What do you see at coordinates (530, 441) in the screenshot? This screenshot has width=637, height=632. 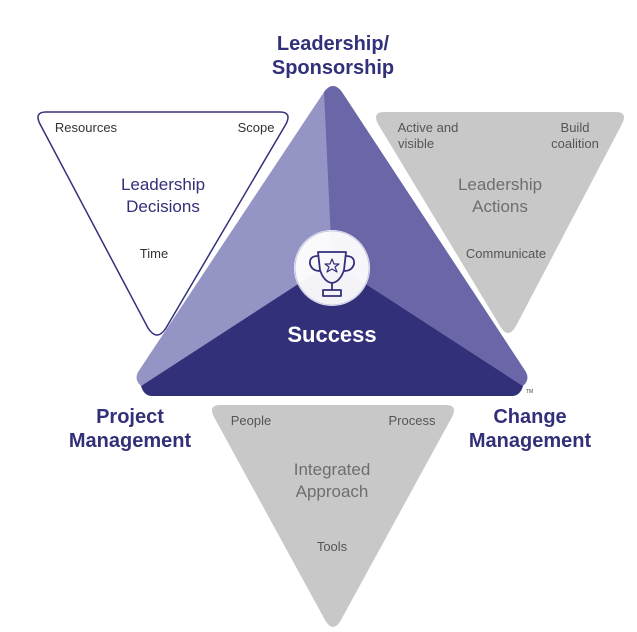 I see `label-change-management-line2: Management` at bounding box center [530, 441].